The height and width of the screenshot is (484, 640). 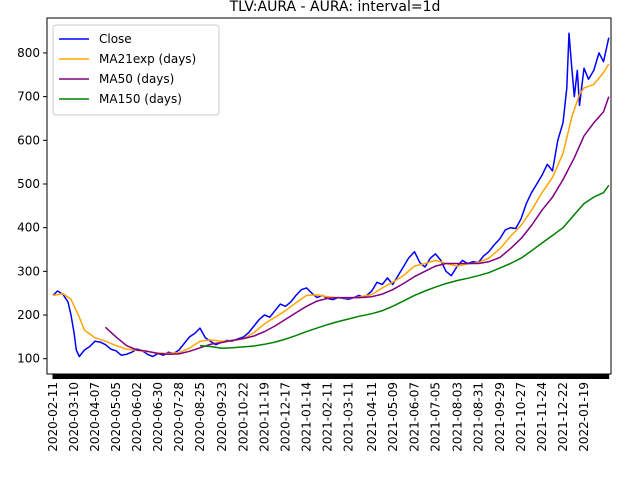 What do you see at coordinates (478, 417) in the screenshot?
I see `x-tick-label-20: 2021-08-31` at bounding box center [478, 417].